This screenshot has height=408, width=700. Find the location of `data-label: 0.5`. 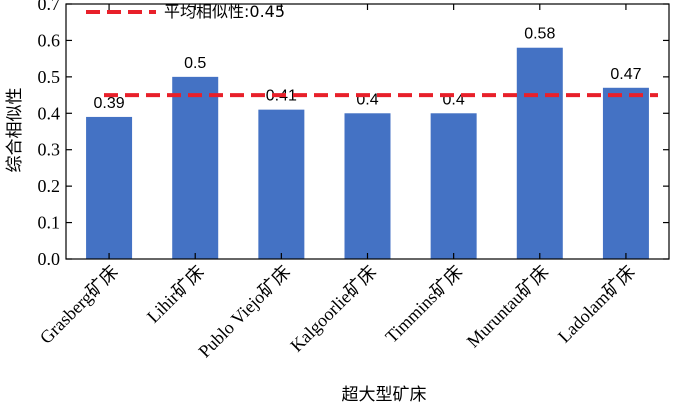

data-label: 0.5 is located at coordinates (195, 63).